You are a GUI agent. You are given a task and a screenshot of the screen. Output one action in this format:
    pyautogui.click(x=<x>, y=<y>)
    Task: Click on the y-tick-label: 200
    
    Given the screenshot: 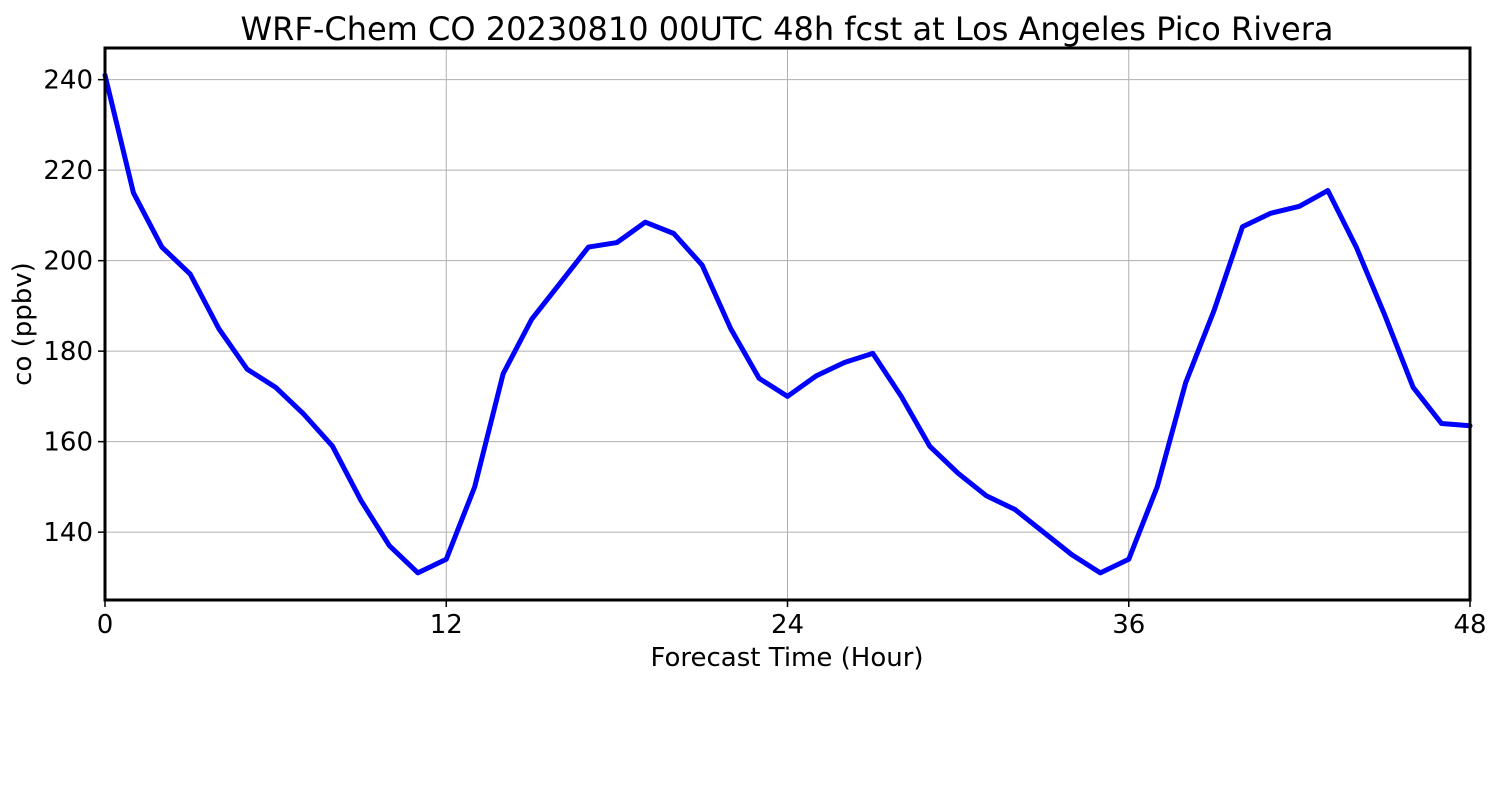 What is the action you would take?
    pyautogui.click(x=68, y=262)
    